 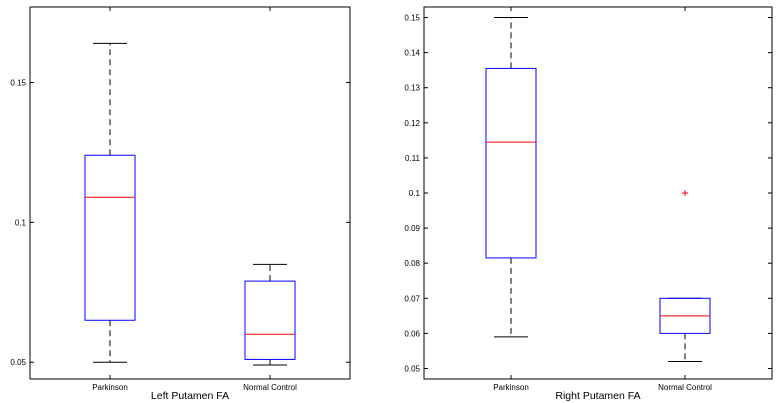 I want to click on left-ytick-label: 0.05, so click(x=18, y=362).